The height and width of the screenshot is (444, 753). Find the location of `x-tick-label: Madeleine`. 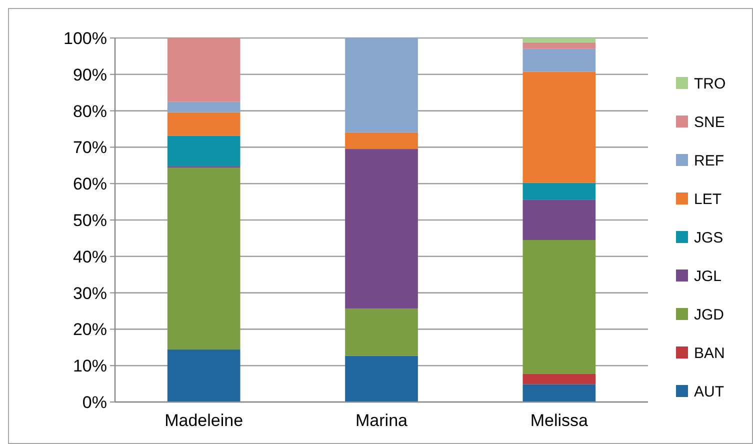

x-tick-label: Madeleine is located at coordinates (204, 420).